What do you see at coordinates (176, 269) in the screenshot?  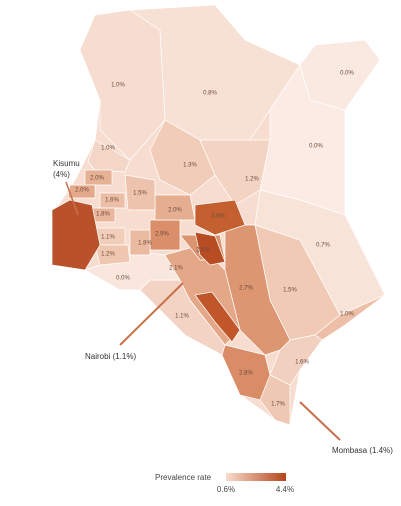 I see `county-label: 2.1%` at bounding box center [176, 269].